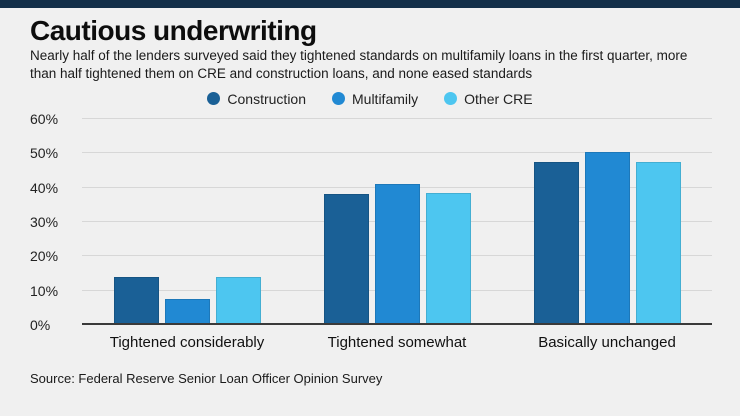 The height and width of the screenshot is (416, 740). I want to click on legend-item-multifamily: Multifamily, so click(375, 99).